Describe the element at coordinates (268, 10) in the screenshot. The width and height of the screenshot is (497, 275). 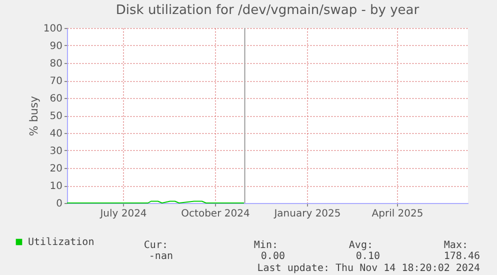
I see `chart-title: Disk utilization for /dev/vgmain/swap - by year` at that location.